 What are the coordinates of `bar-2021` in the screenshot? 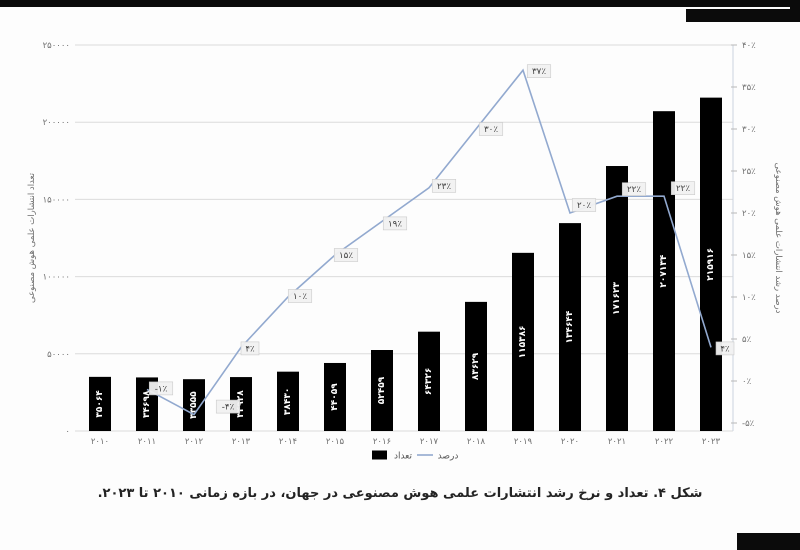 It's located at (617, 298).